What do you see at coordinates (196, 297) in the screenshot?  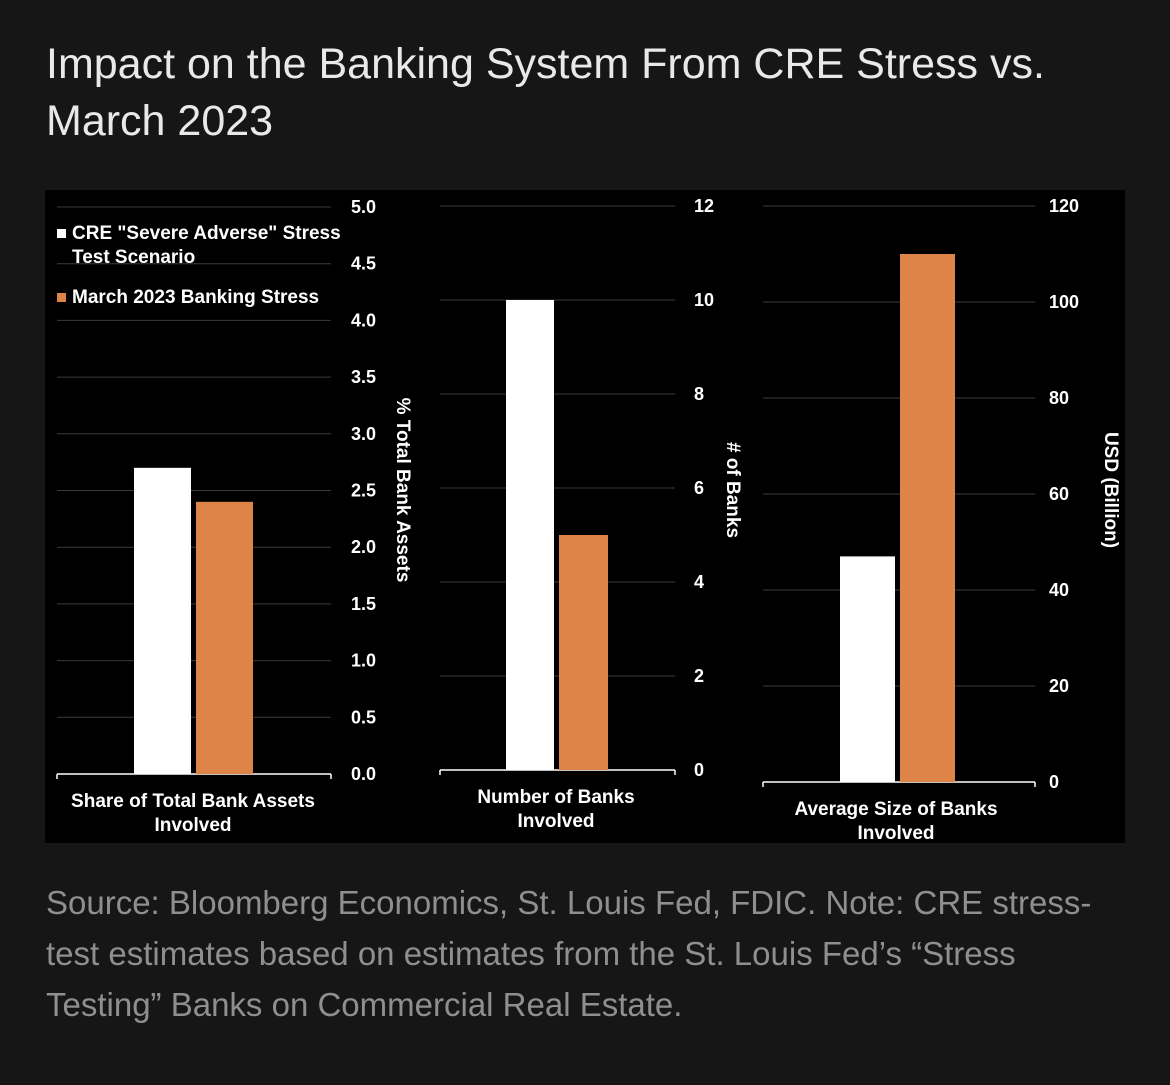 I see `legend-label-march-2023: March 2023 Banking Stress` at bounding box center [196, 297].